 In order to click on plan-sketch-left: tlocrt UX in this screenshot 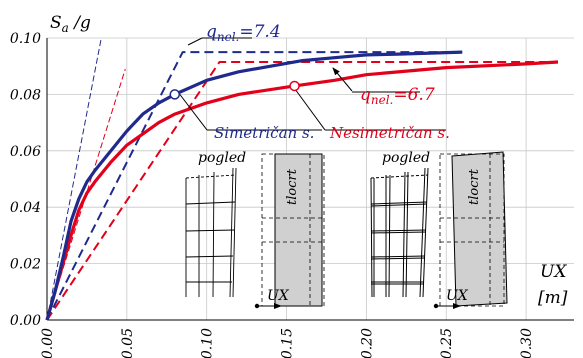, I will do `click(289, 231)`.